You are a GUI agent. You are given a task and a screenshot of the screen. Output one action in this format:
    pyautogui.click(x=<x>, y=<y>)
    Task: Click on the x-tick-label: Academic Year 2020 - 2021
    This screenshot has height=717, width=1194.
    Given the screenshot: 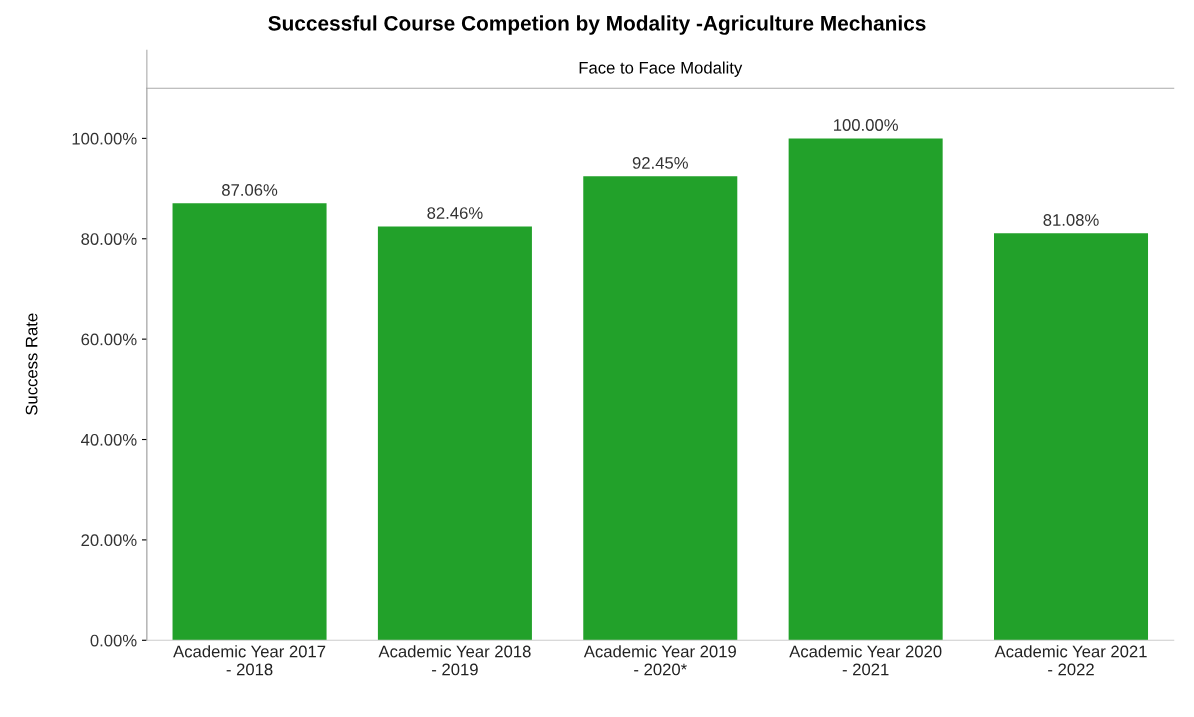 What is the action you would take?
    pyautogui.click(x=865, y=660)
    